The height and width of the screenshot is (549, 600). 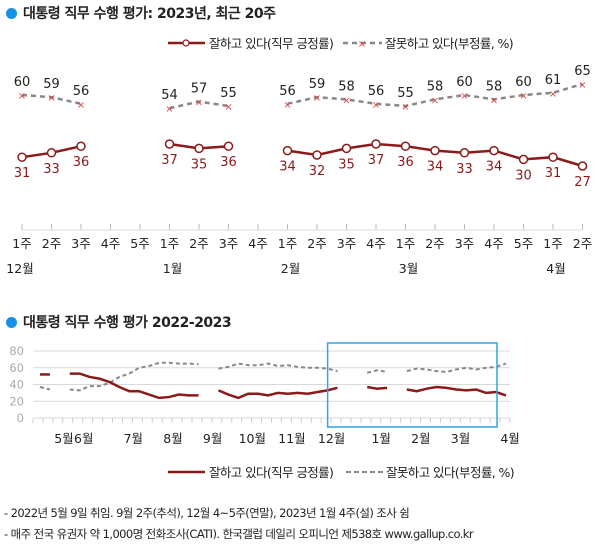 What do you see at coordinates (317, 84) in the screenshot?
I see `negative-data-label: 59` at bounding box center [317, 84].